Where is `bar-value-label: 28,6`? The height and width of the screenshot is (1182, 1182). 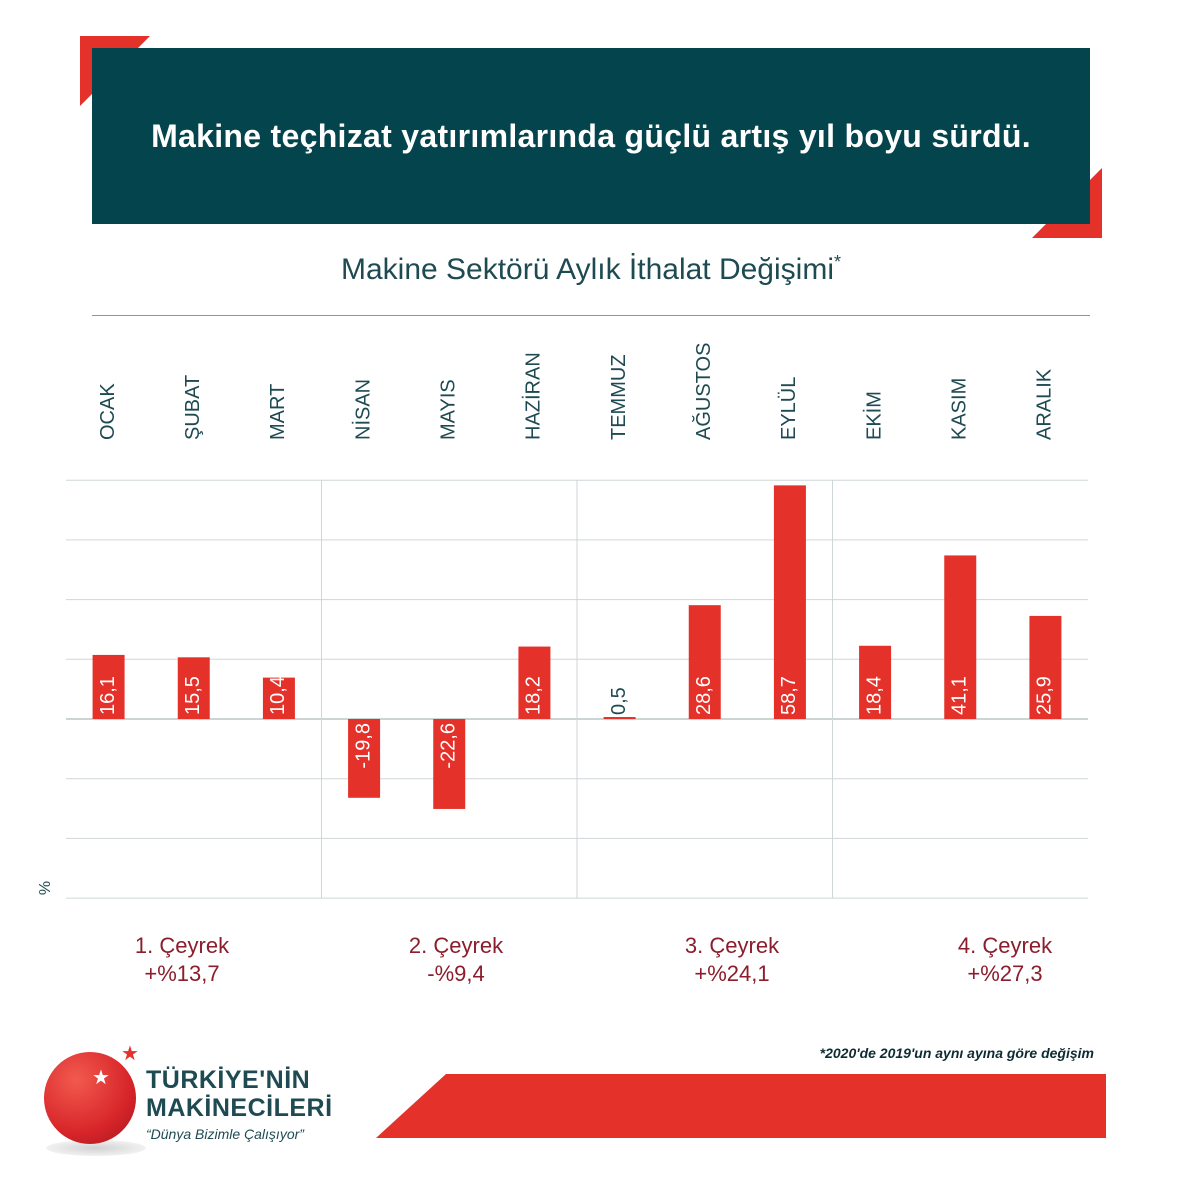
bar-value-label: 28,6 is located at coordinates (704, 695).